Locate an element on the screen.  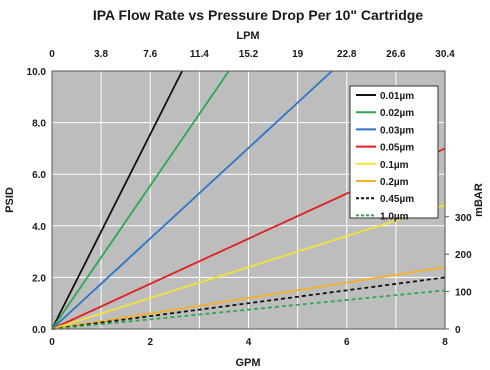
y-tick-label: 2.0 is located at coordinates (39, 278).